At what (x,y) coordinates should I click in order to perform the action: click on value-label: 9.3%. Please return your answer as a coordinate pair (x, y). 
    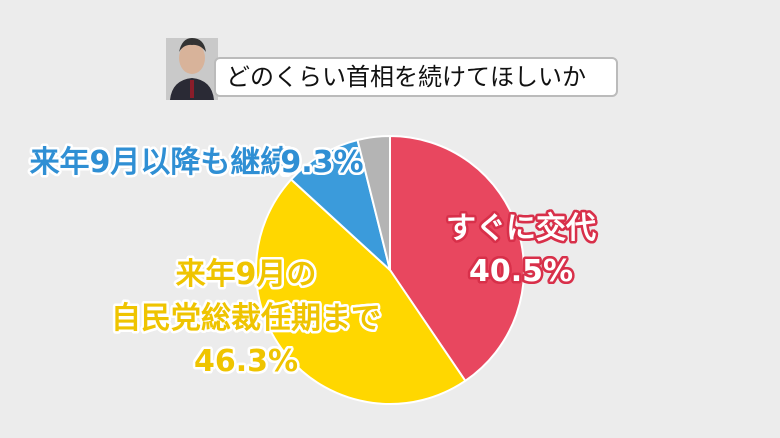
    Looking at the image, I should click on (322, 162).